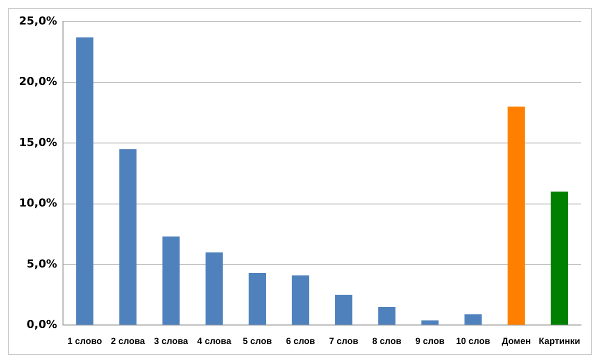 This screenshot has height=363, width=600. I want to click on x-tick-label: 3 слова, so click(172, 341).